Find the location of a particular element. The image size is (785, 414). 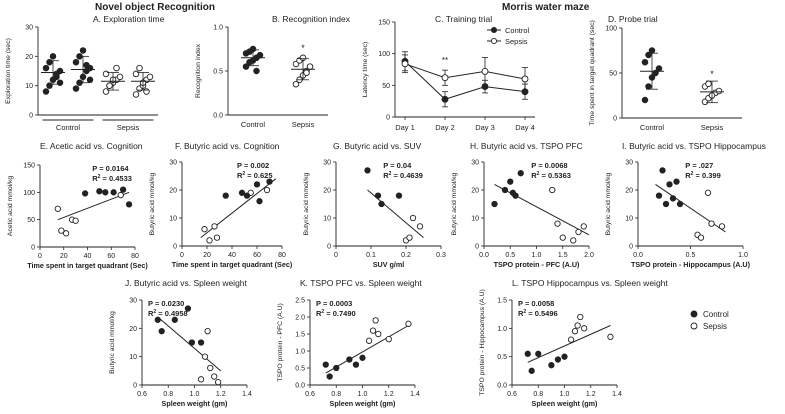

significance-mark: * is located at coordinates (303, 48).